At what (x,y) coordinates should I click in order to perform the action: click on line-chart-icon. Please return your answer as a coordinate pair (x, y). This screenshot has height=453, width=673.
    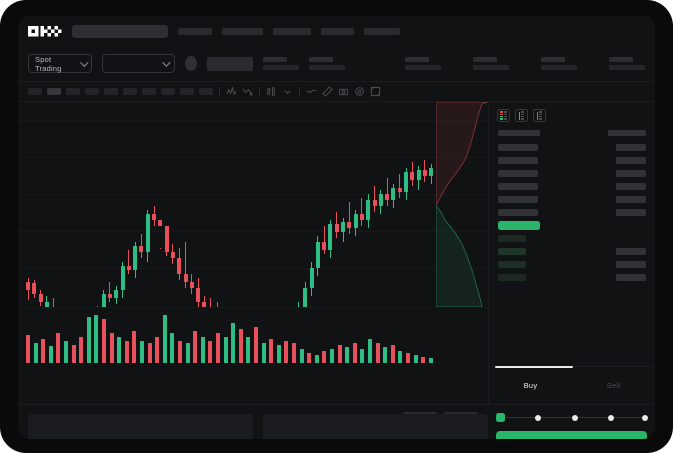
    Looking at the image, I should click on (311, 91).